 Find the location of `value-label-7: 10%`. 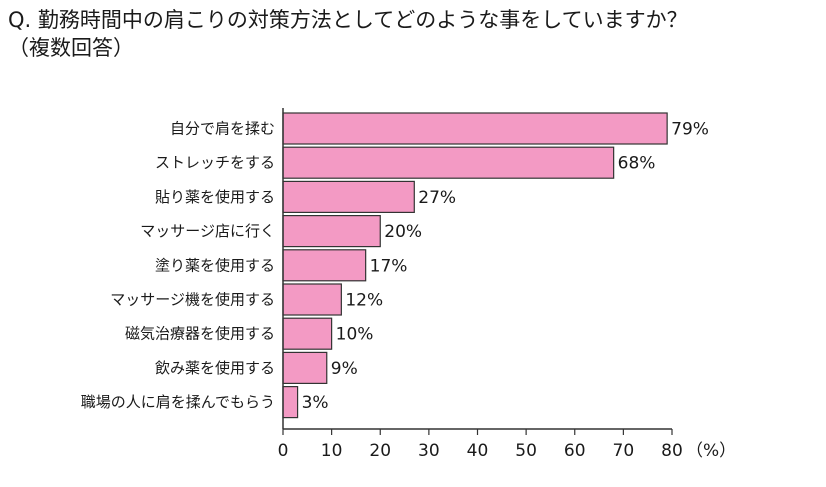

value-label-7: 10% is located at coordinates (355, 335).